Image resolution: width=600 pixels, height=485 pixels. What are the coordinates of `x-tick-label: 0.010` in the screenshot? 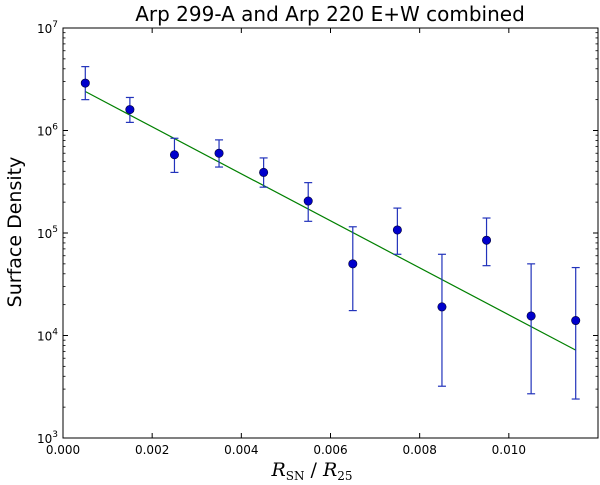 It's located at (509, 450).